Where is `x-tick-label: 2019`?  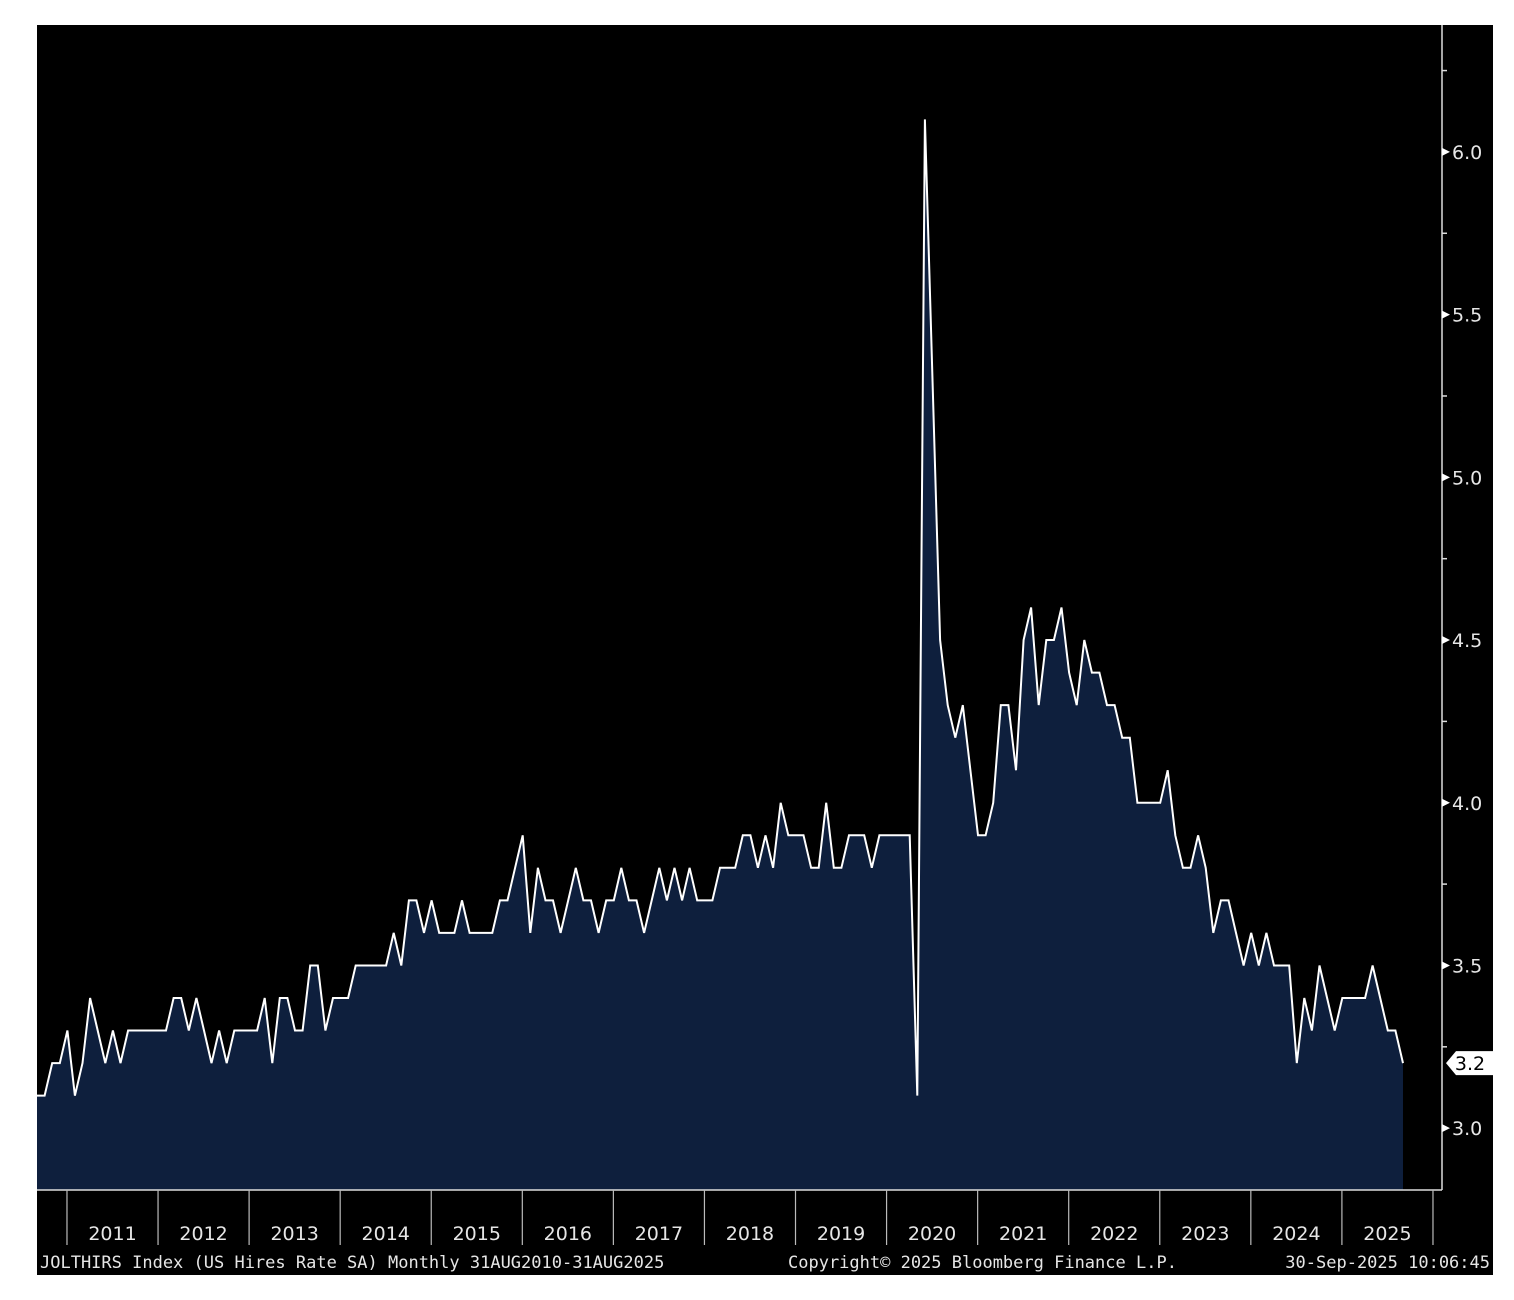 x-tick-label: 2019 is located at coordinates (841, 1234).